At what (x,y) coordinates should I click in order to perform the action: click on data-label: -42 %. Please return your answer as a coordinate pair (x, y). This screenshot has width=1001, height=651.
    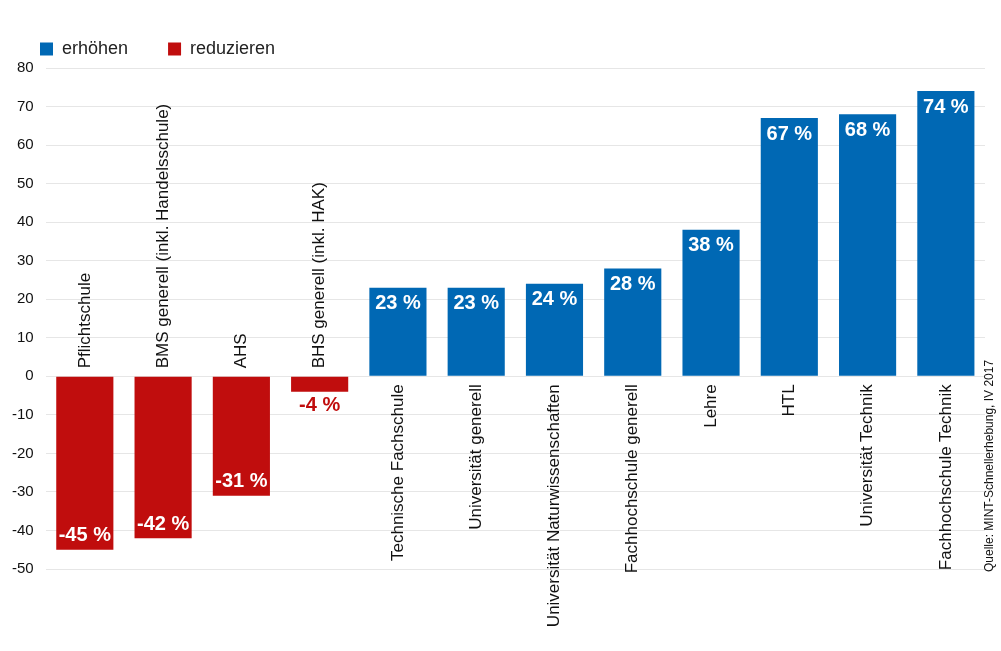
    Looking at the image, I should click on (163, 522).